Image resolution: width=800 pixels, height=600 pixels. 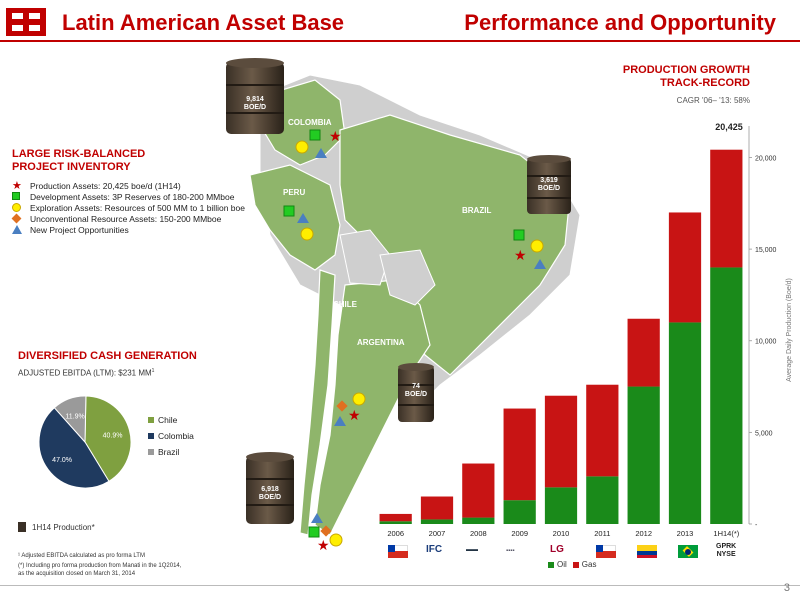 I want to click on map-peru, so click(x=295, y=217).